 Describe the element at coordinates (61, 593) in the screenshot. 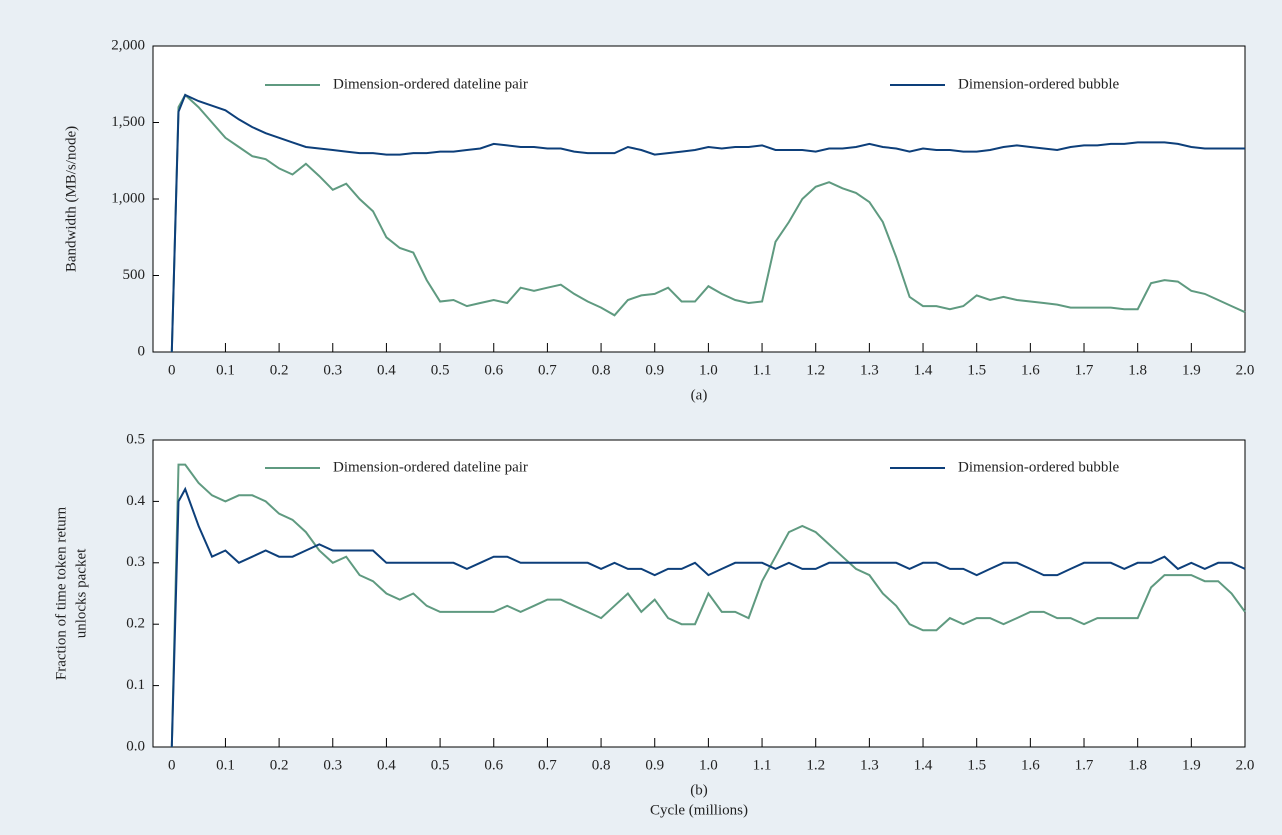

I see `y-axis-label: Fraction of time token return` at that location.